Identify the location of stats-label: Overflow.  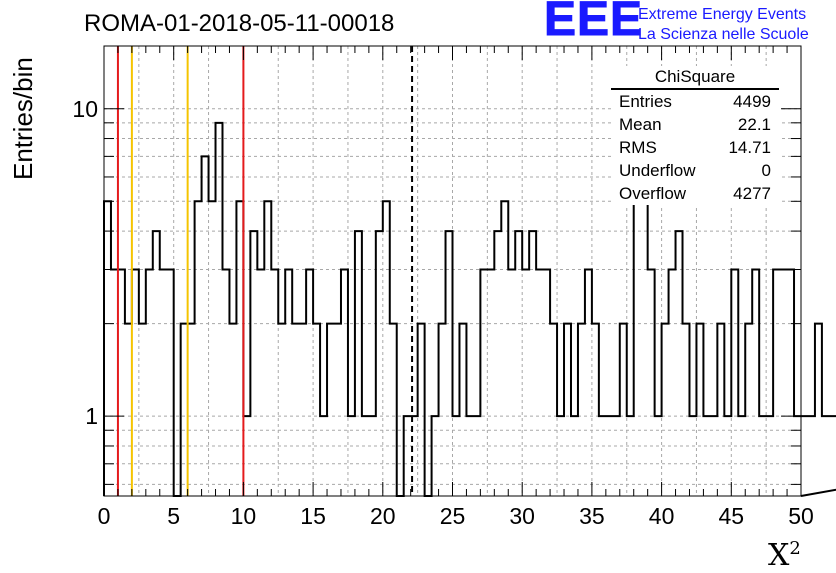
(652, 193).